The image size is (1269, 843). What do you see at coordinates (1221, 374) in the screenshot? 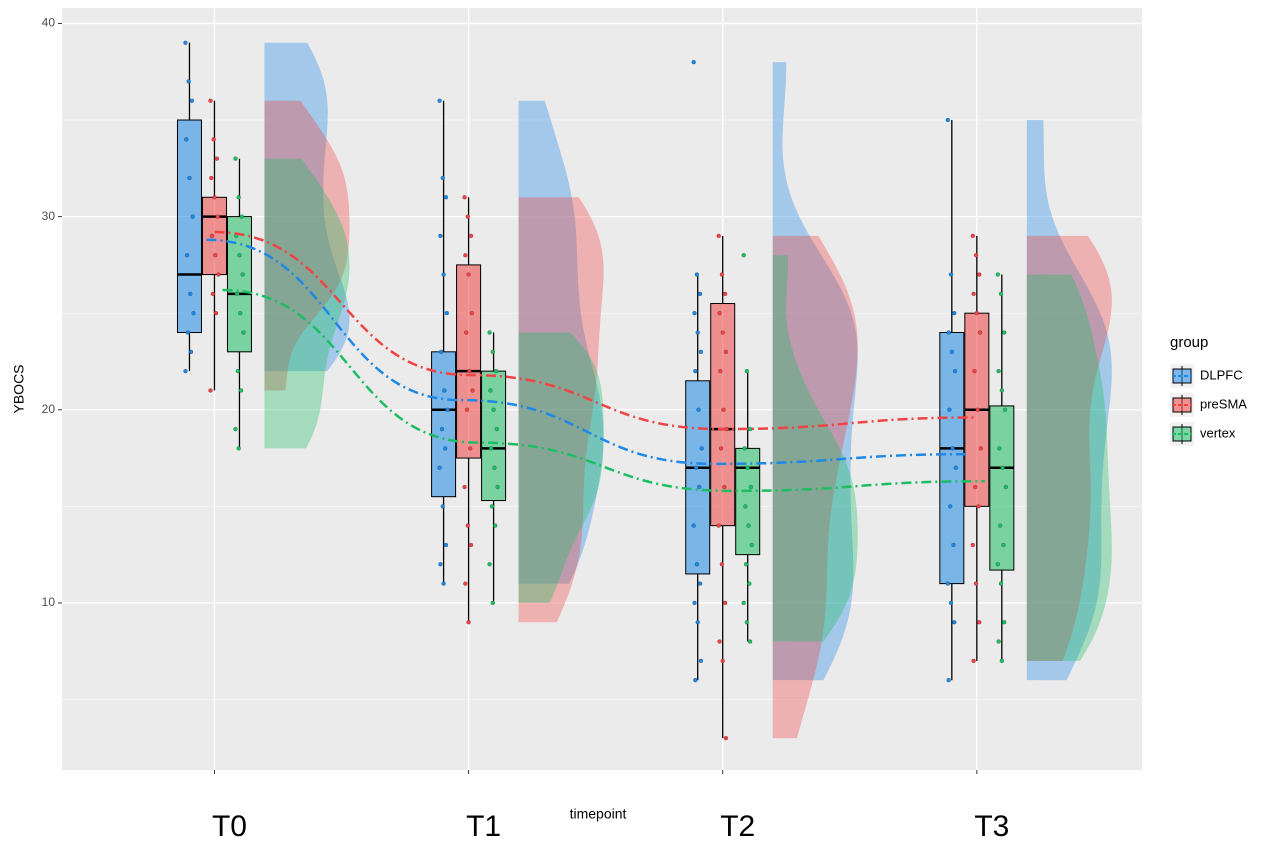
I see `legend-label: DLPFC` at bounding box center [1221, 374].